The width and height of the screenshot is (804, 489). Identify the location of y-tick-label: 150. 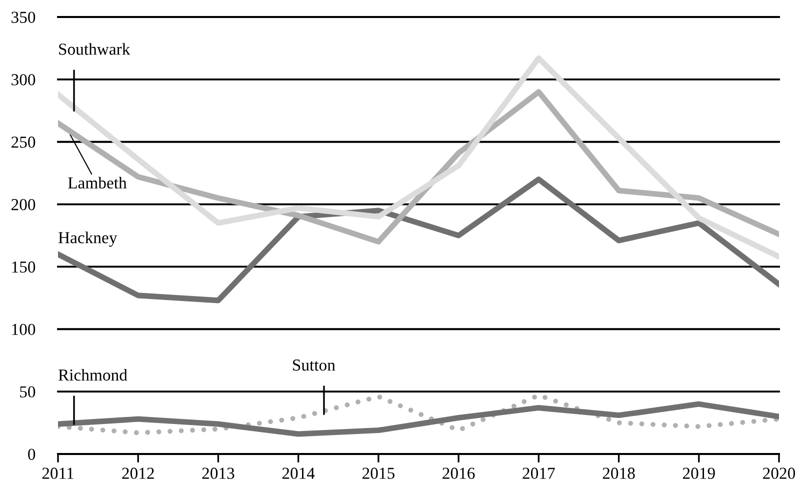
(24, 267).